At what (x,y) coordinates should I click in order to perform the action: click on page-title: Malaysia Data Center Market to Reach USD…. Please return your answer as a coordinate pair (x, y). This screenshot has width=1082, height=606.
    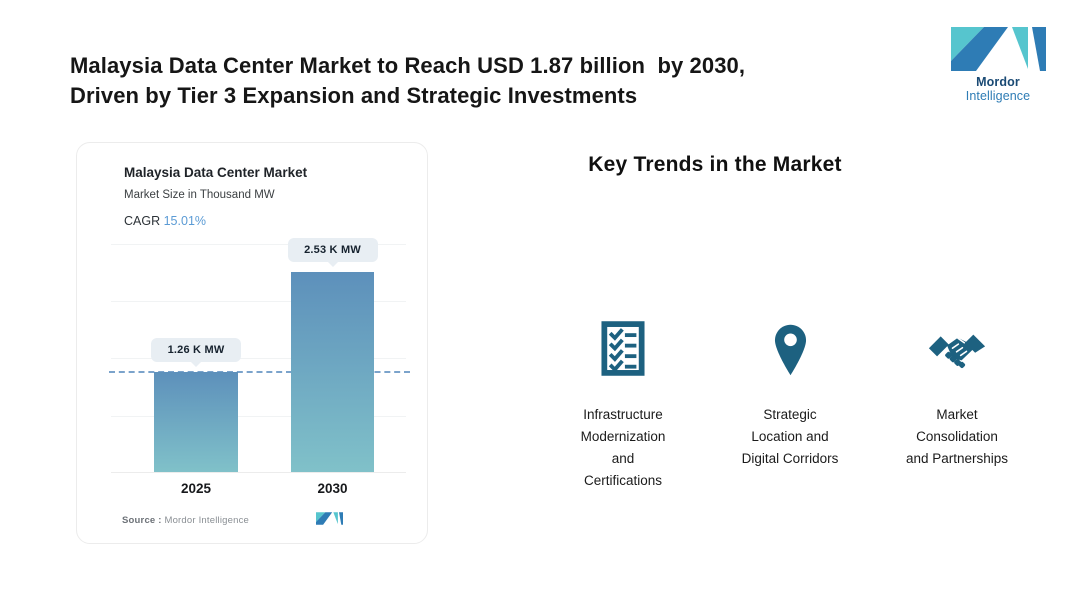
    Looking at the image, I should click on (408, 80).